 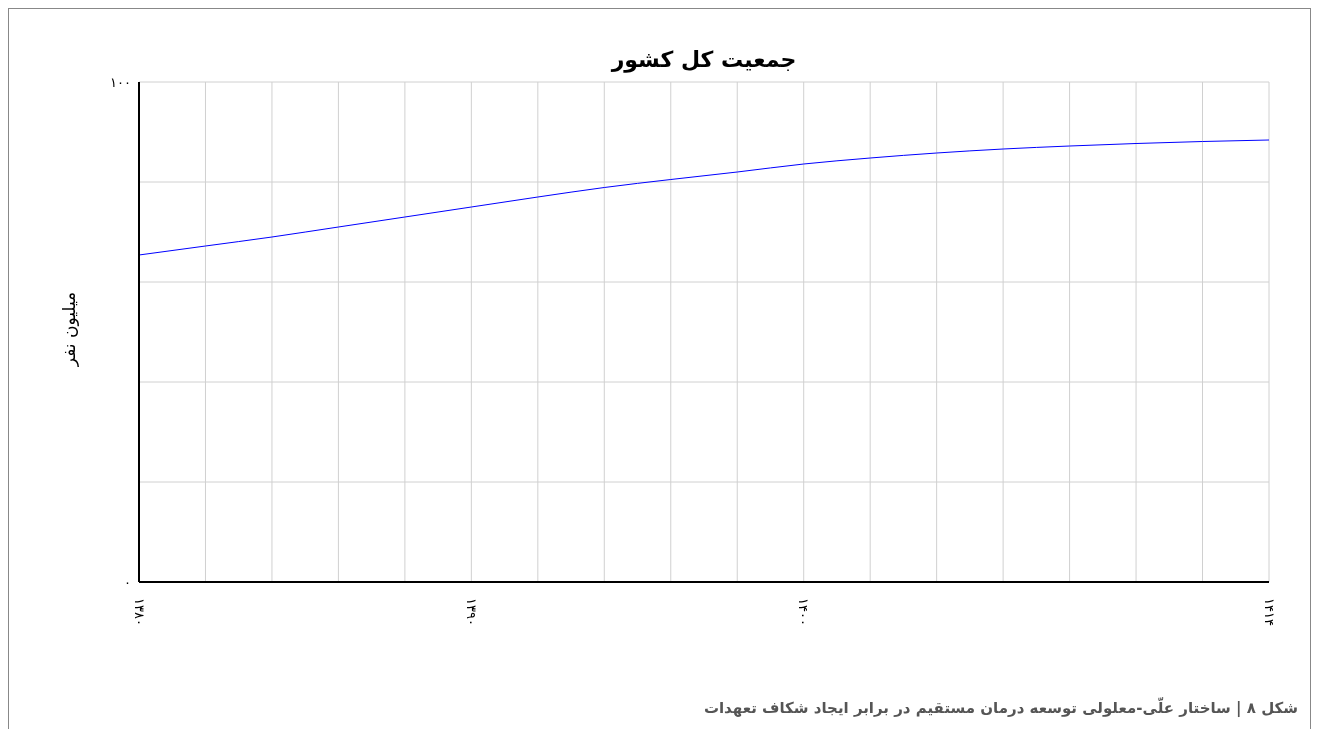 I want to click on line-series, so click(x=704, y=197).